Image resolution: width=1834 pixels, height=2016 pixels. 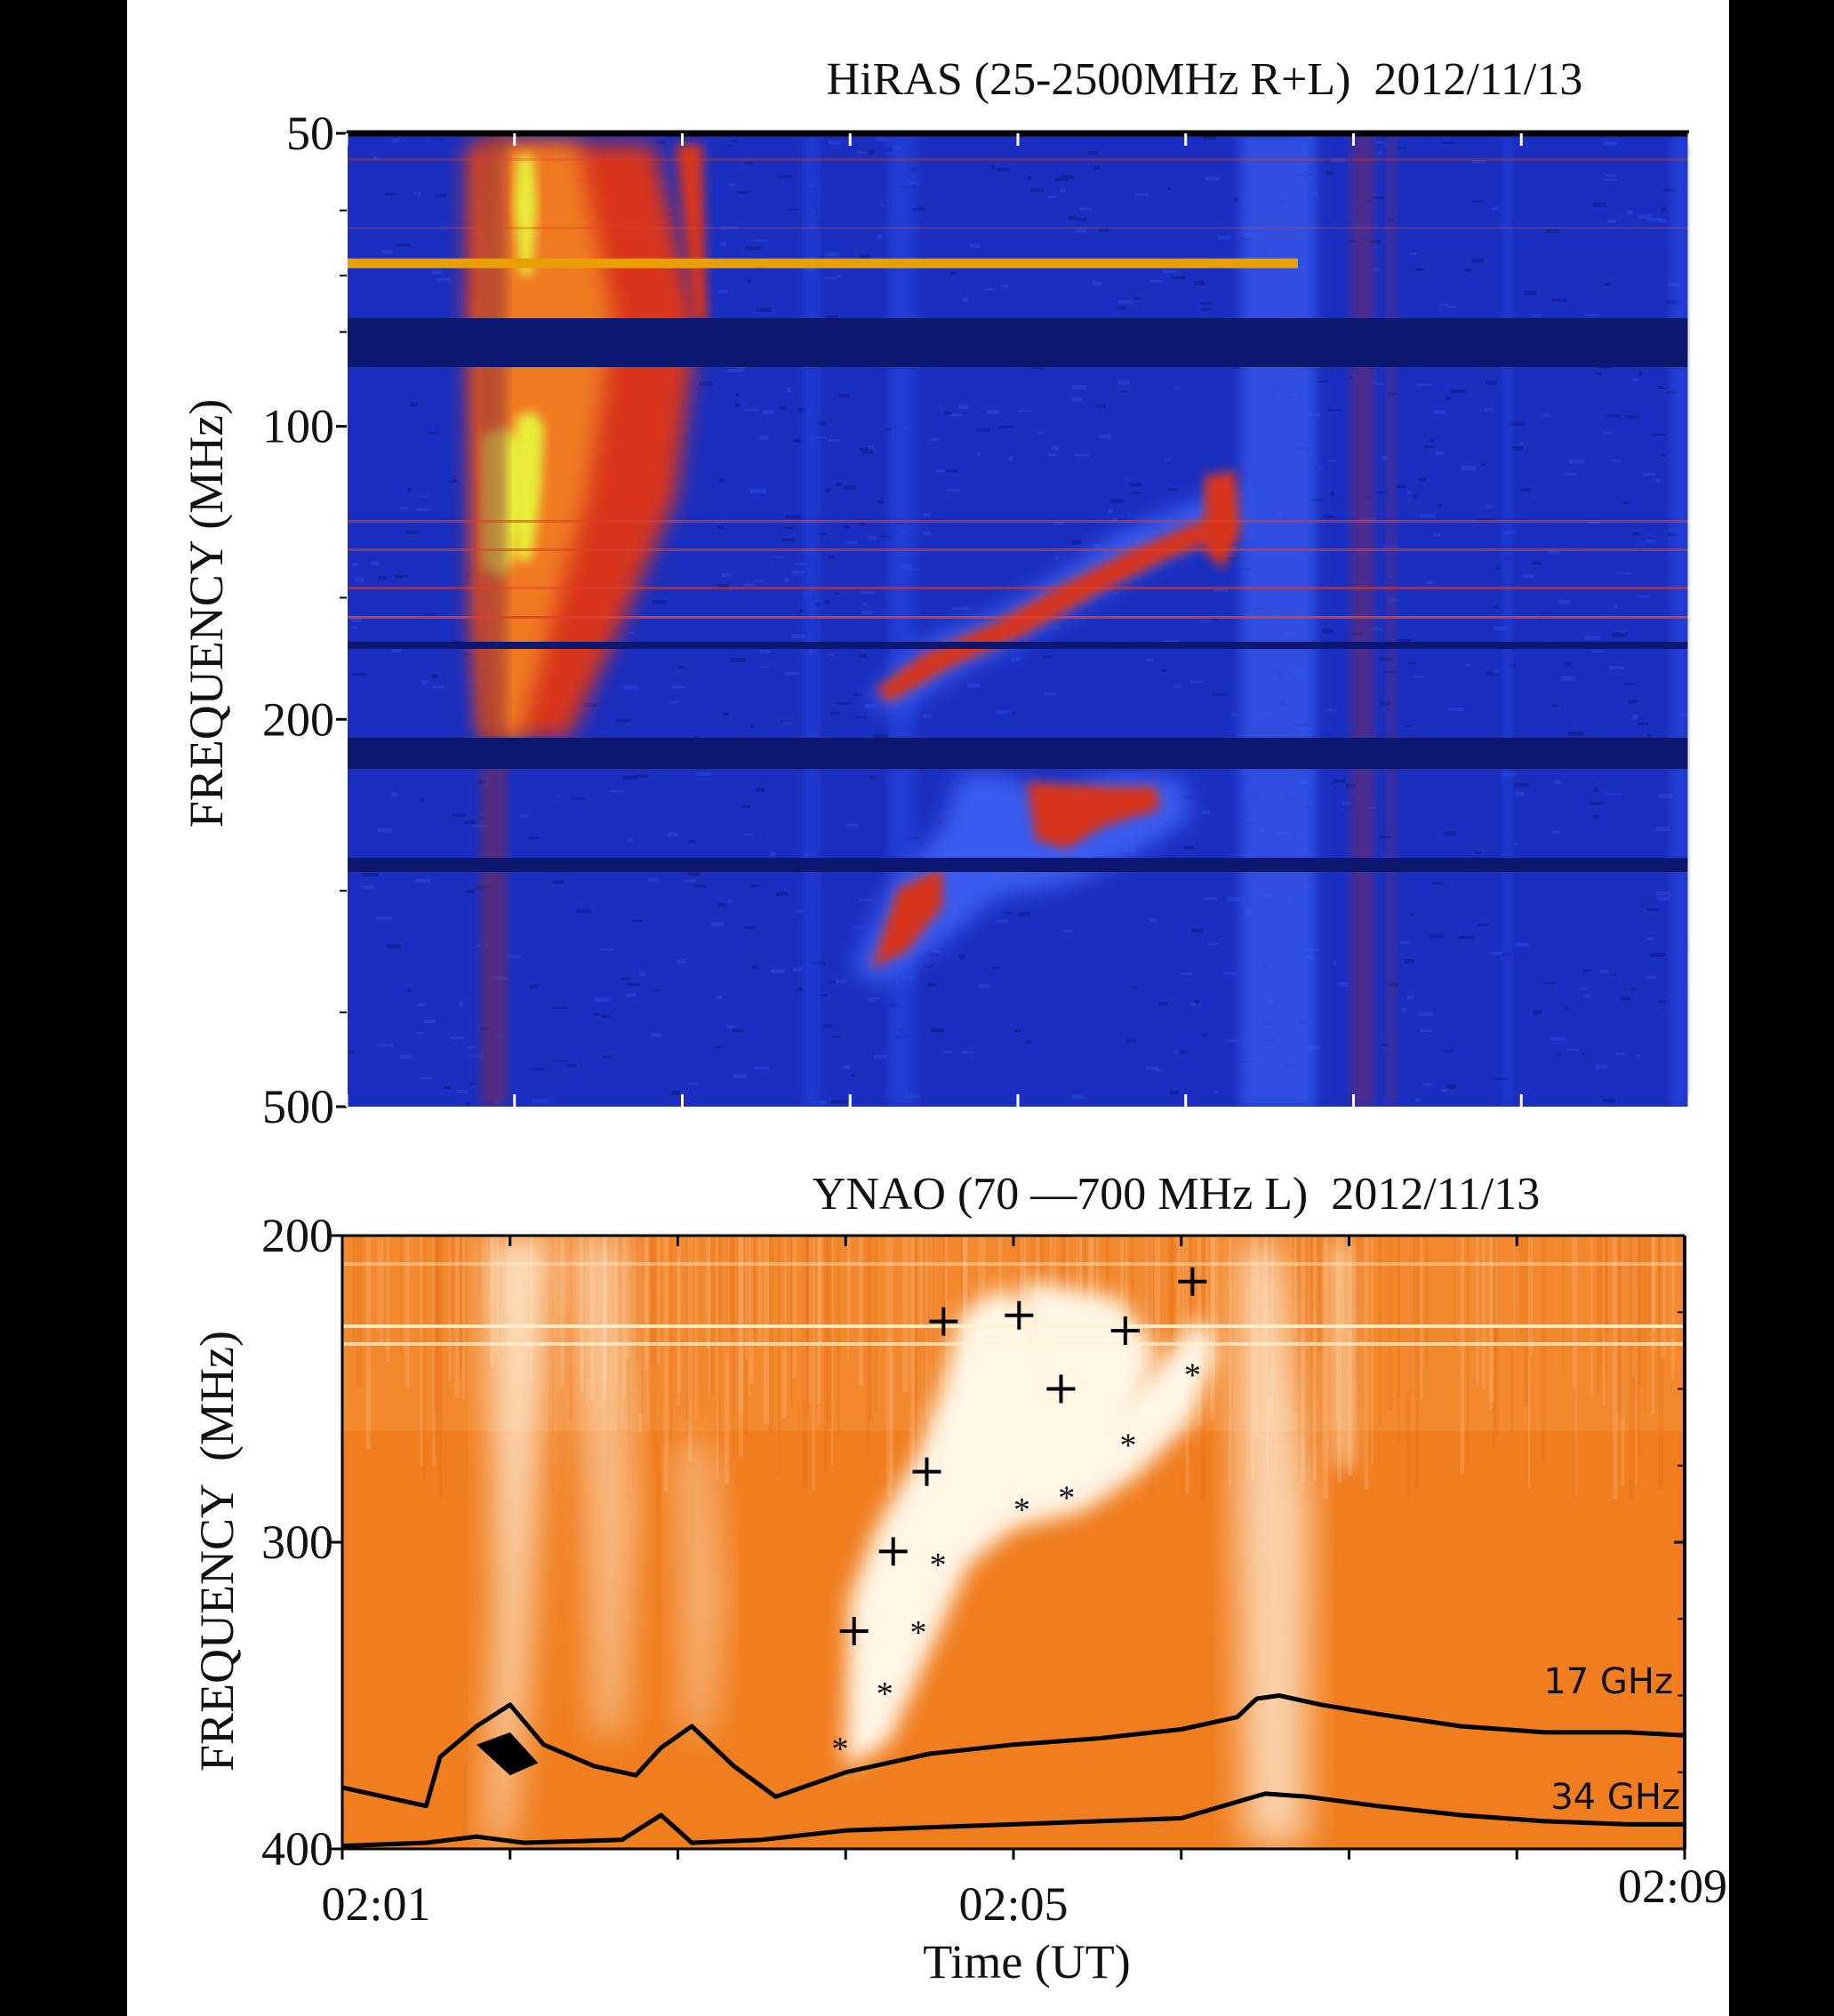 What do you see at coordinates (1013, 1751) in the screenshot?
I see `curve-17-ghz` at bounding box center [1013, 1751].